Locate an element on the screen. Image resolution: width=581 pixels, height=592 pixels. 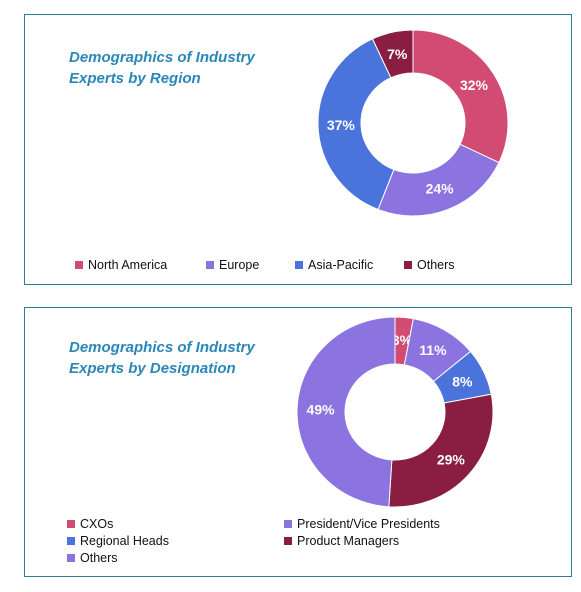
region-legend: North America Europe Asia-Pacific Others is located at coordinates (315, 267).